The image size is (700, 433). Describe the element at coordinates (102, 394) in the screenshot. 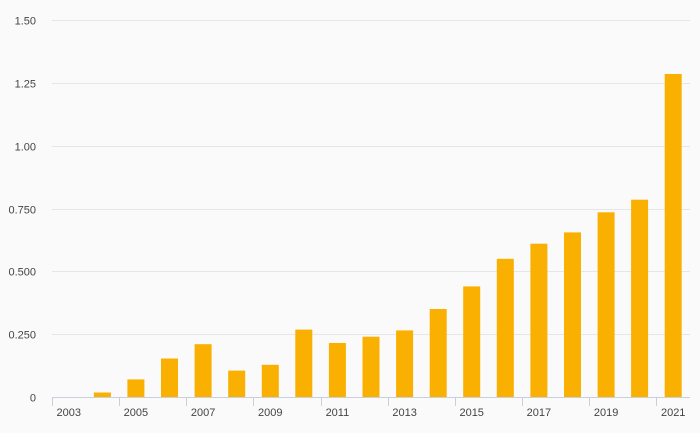

I see `bar-2004` at that location.